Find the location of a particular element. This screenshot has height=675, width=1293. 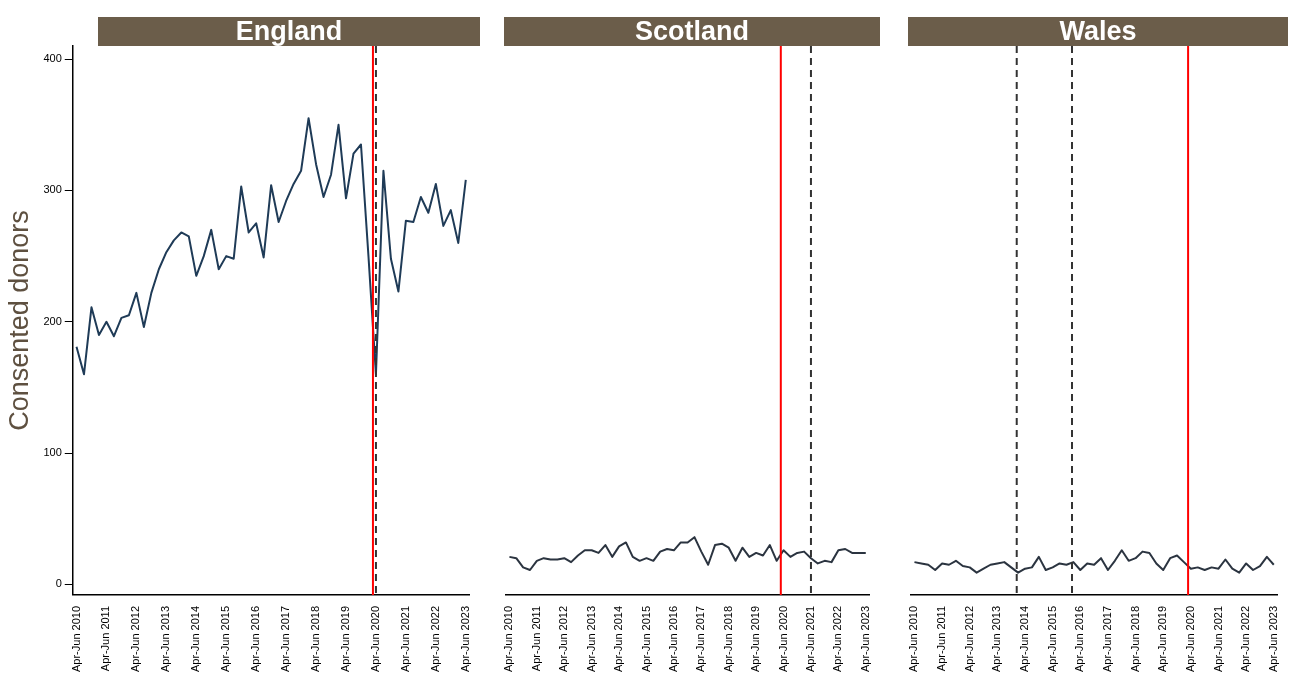

y-tick-label: 0 is located at coordinates (58, 583).